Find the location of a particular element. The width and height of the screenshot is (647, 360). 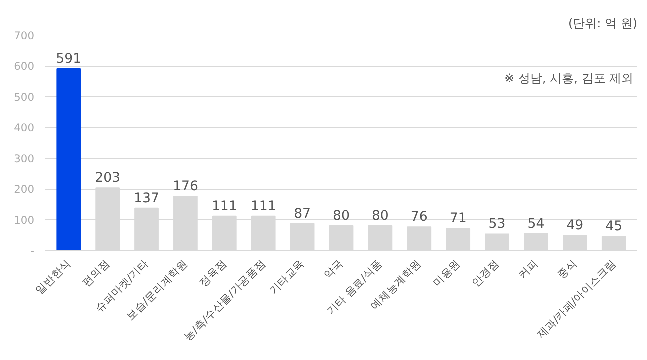

annotation: ※ 성남, 시흥, 김포 제외 is located at coordinates (569, 79).